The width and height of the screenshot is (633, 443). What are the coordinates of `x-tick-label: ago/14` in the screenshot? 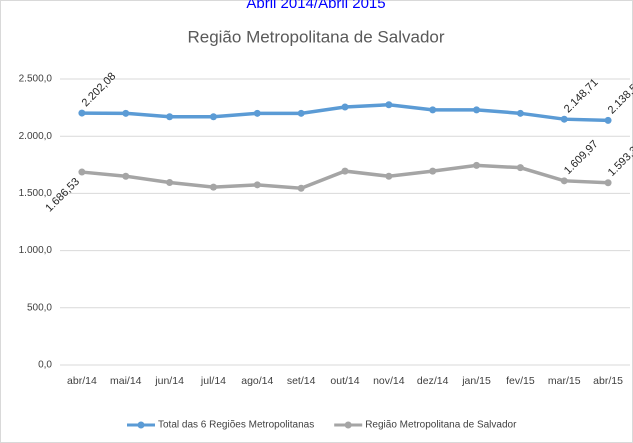 It's located at (257, 381).